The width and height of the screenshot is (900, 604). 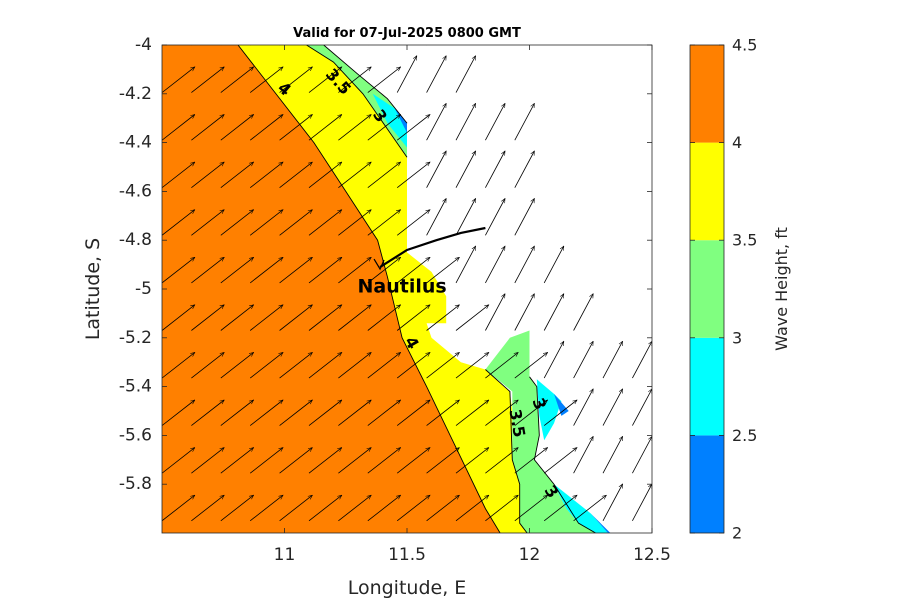 What do you see at coordinates (744, 240) in the screenshot?
I see `colorbar-tick-label-3: 3.5` at bounding box center [744, 240].